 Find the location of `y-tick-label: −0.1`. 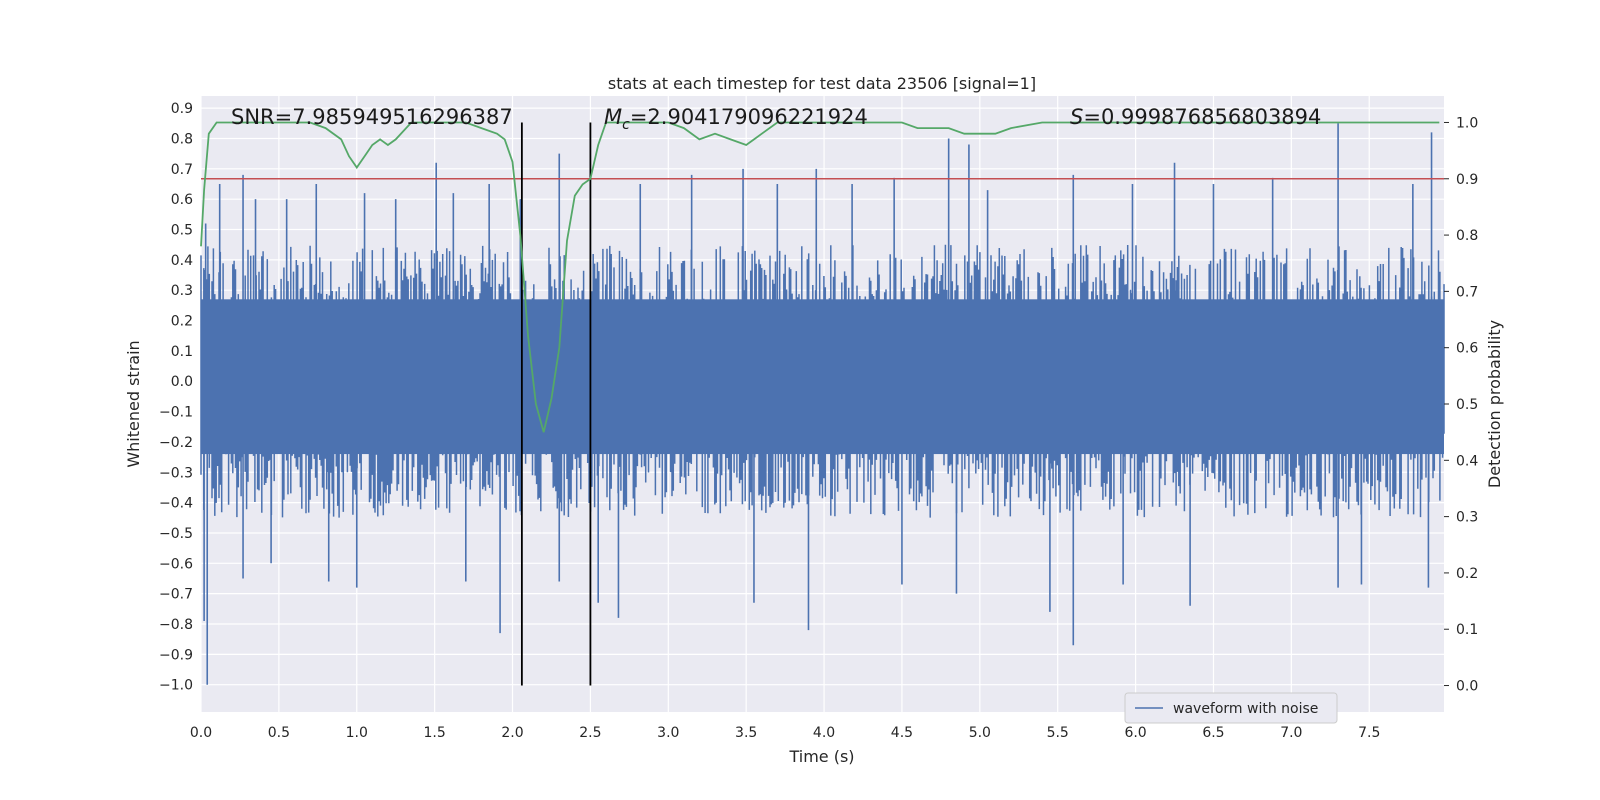

y-tick-label: −0.1 is located at coordinates (176, 413).